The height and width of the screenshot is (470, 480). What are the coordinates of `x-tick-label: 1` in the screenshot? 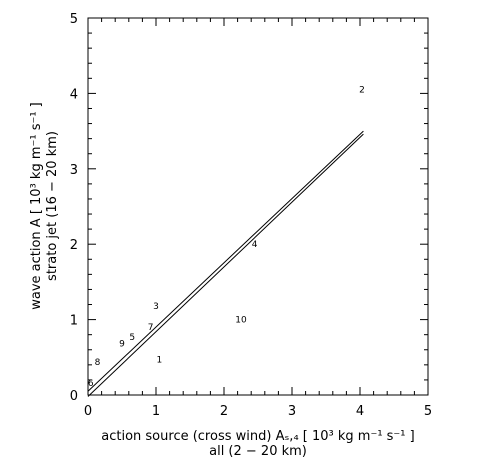 It's located at (156, 411).